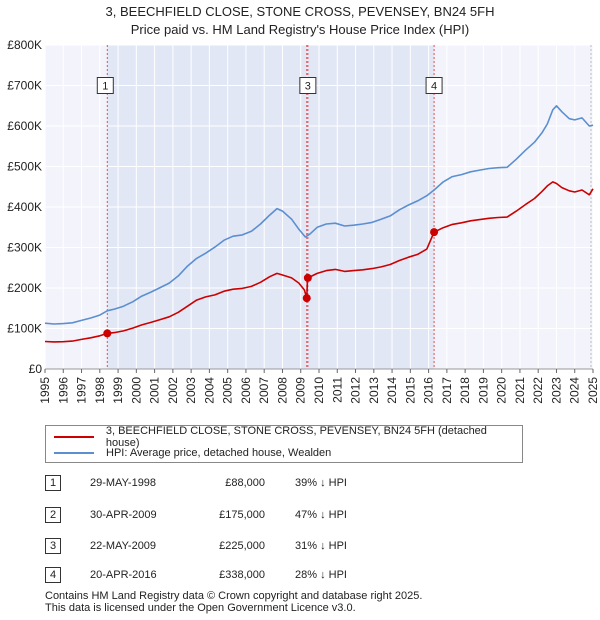 The width and height of the screenshot is (600, 620). What do you see at coordinates (123, 546) in the screenshot?
I see `transaction-date: 22-MAY-2009` at bounding box center [123, 546].